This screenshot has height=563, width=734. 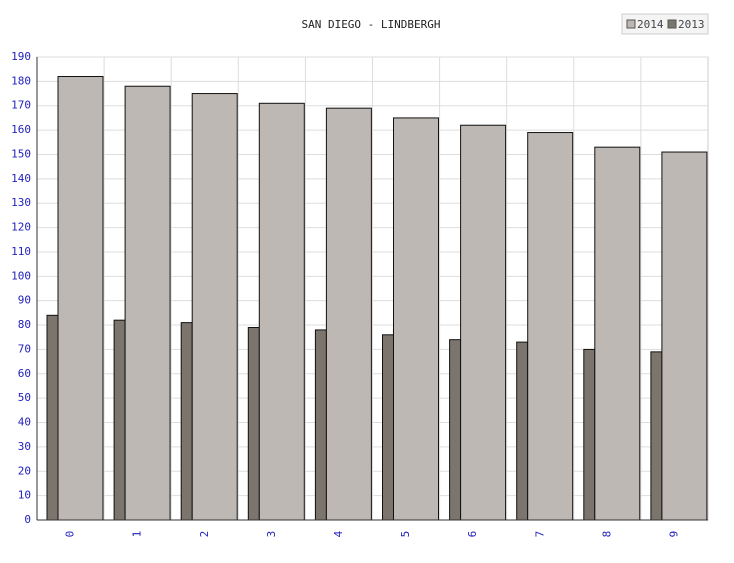 What do you see at coordinates (691, 24) in the screenshot?
I see `legend-label: 2013` at bounding box center [691, 24].